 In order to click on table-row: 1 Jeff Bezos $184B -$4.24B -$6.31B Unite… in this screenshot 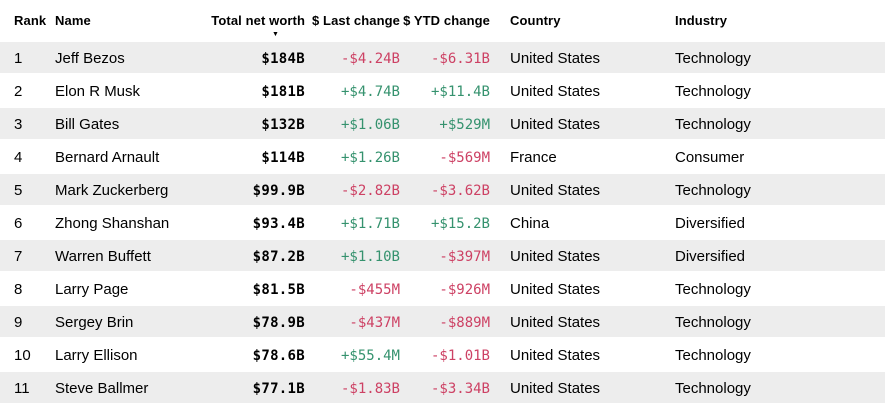, I will do `click(442, 58)`.